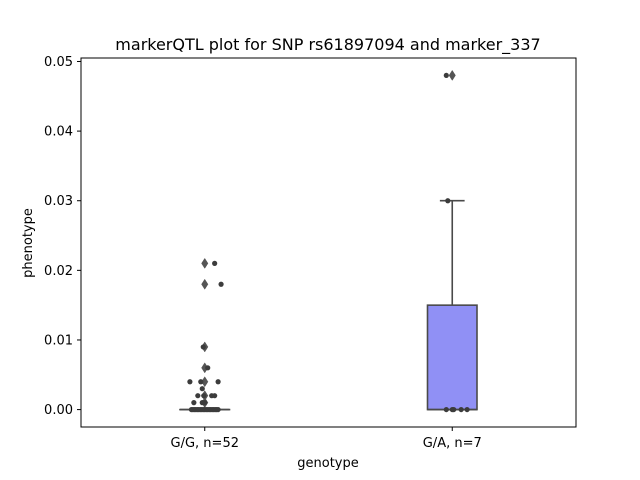  What do you see at coordinates (58, 410) in the screenshot?
I see `y-tick-label: 0.00` at bounding box center [58, 410].